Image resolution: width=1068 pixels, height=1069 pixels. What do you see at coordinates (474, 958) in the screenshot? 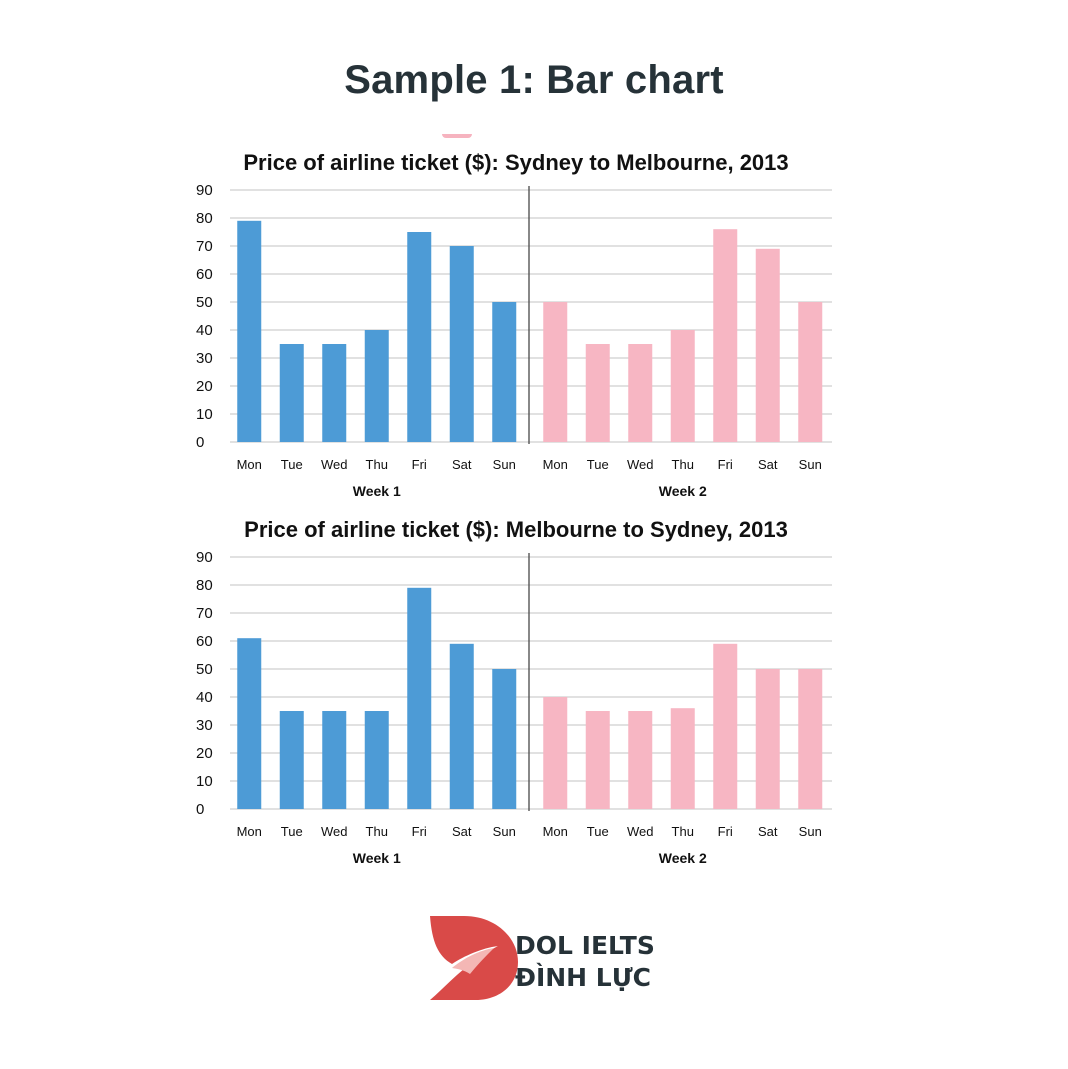
I see `dol-logo-icon` at bounding box center [474, 958].